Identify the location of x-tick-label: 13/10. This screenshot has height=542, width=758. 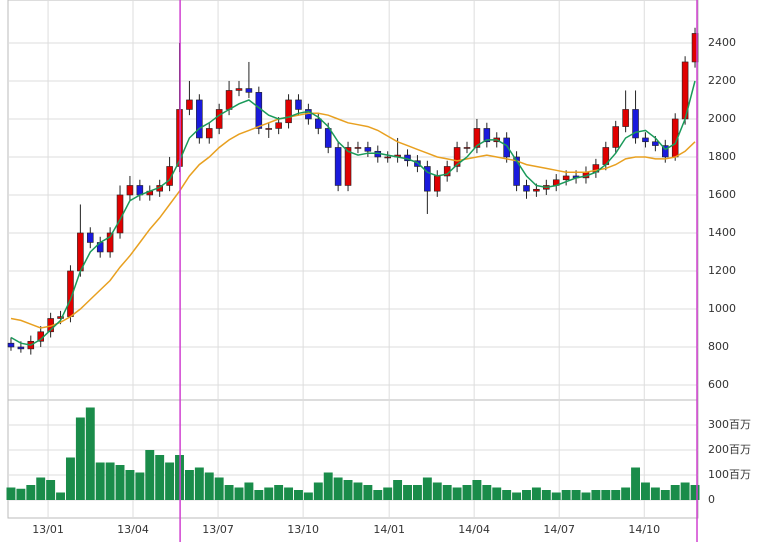
(303, 529).